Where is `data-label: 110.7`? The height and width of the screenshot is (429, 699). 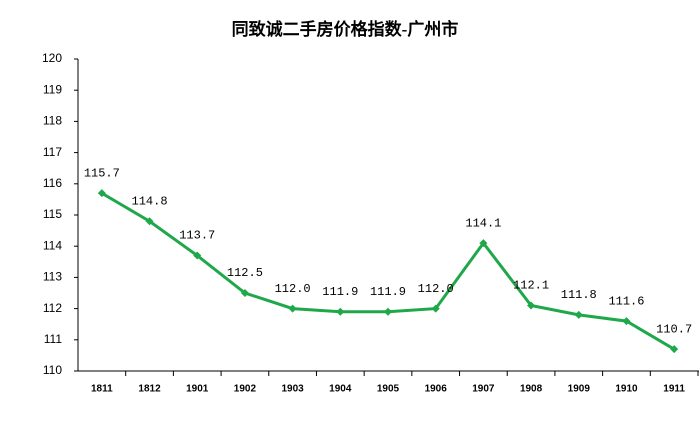 data-label: 110.7 is located at coordinates (674, 329).